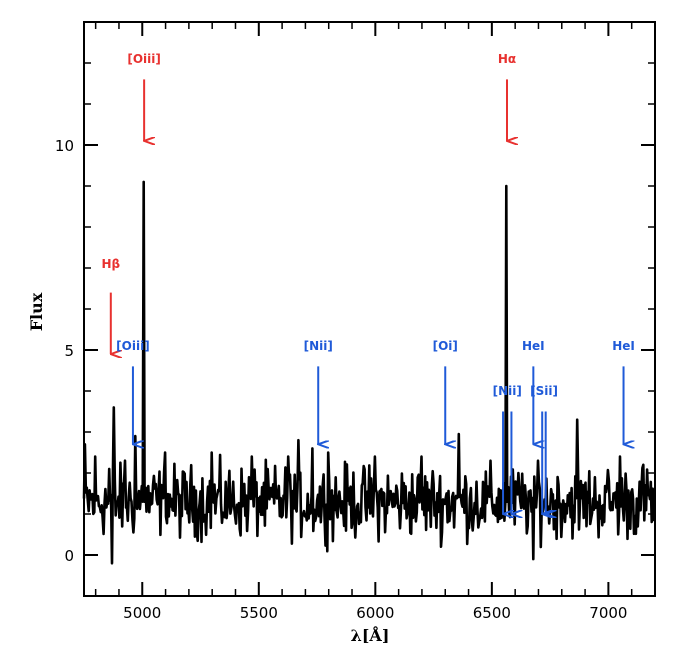  What do you see at coordinates (133, 391) in the screenshot?
I see `annotation-blue: [Oiii]` at bounding box center [133, 391].